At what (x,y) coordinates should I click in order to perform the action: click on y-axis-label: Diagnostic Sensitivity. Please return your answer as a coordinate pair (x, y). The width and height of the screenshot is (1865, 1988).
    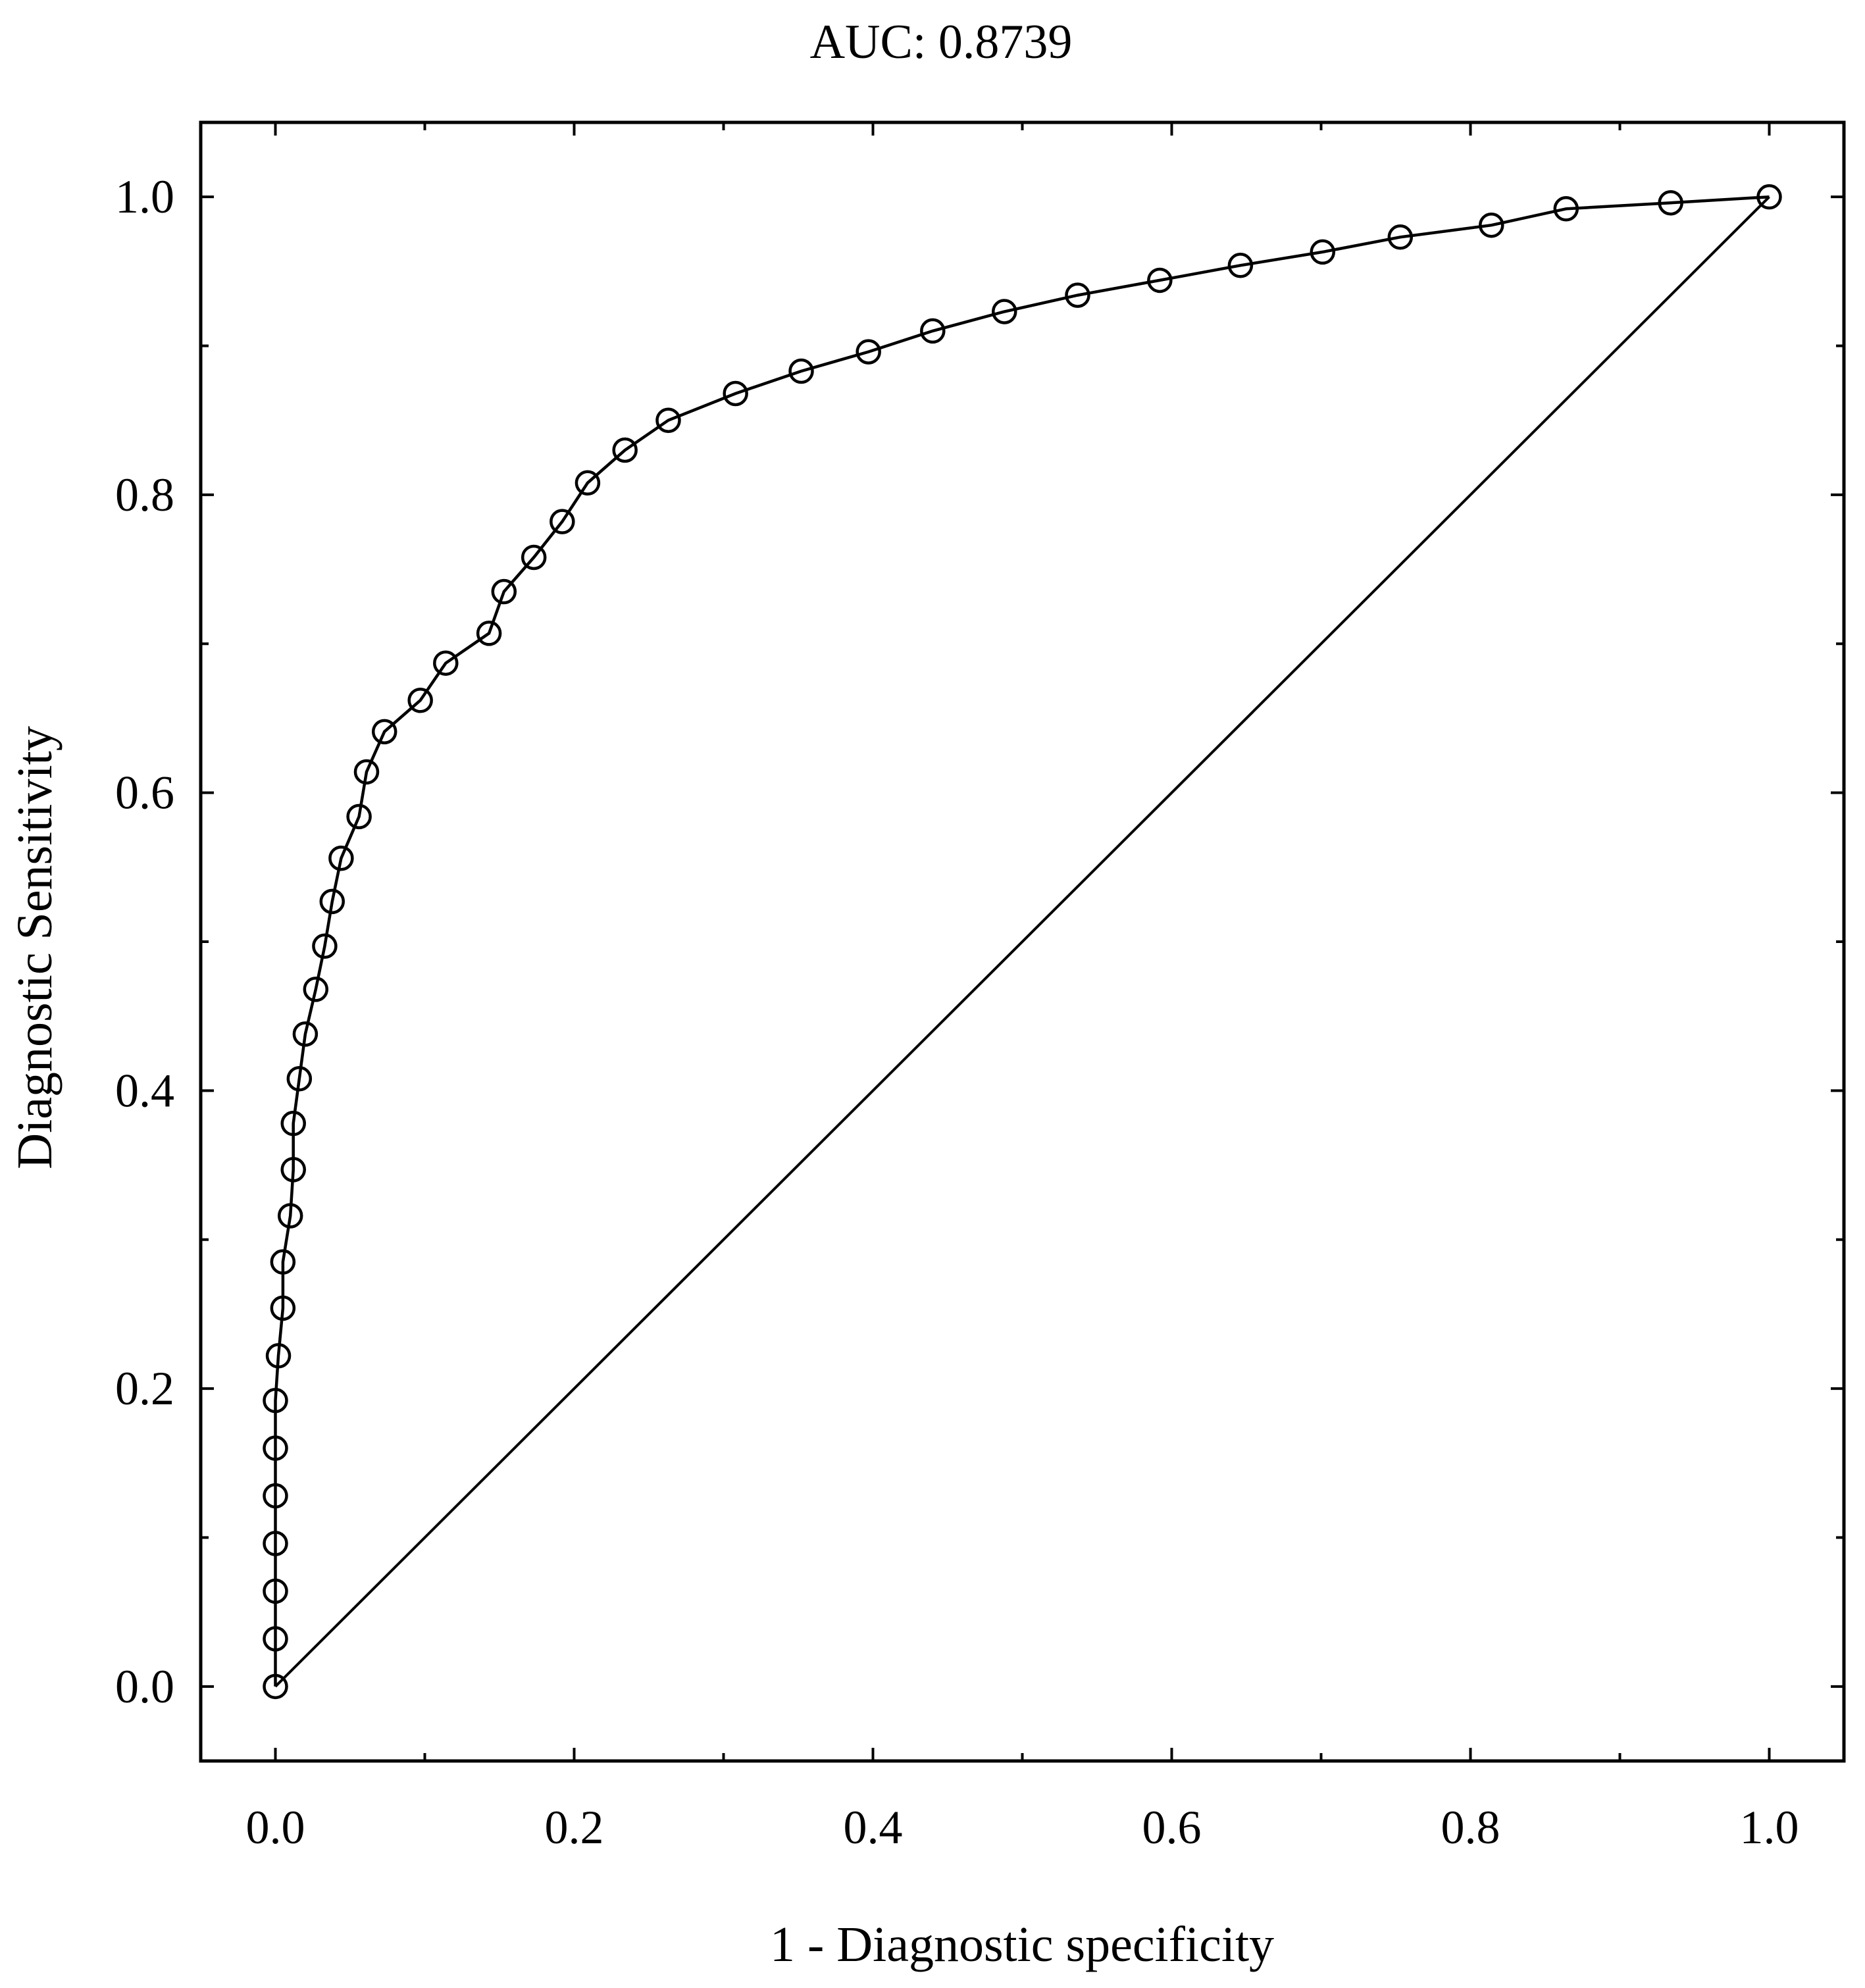
    Looking at the image, I should click on (35, 947).